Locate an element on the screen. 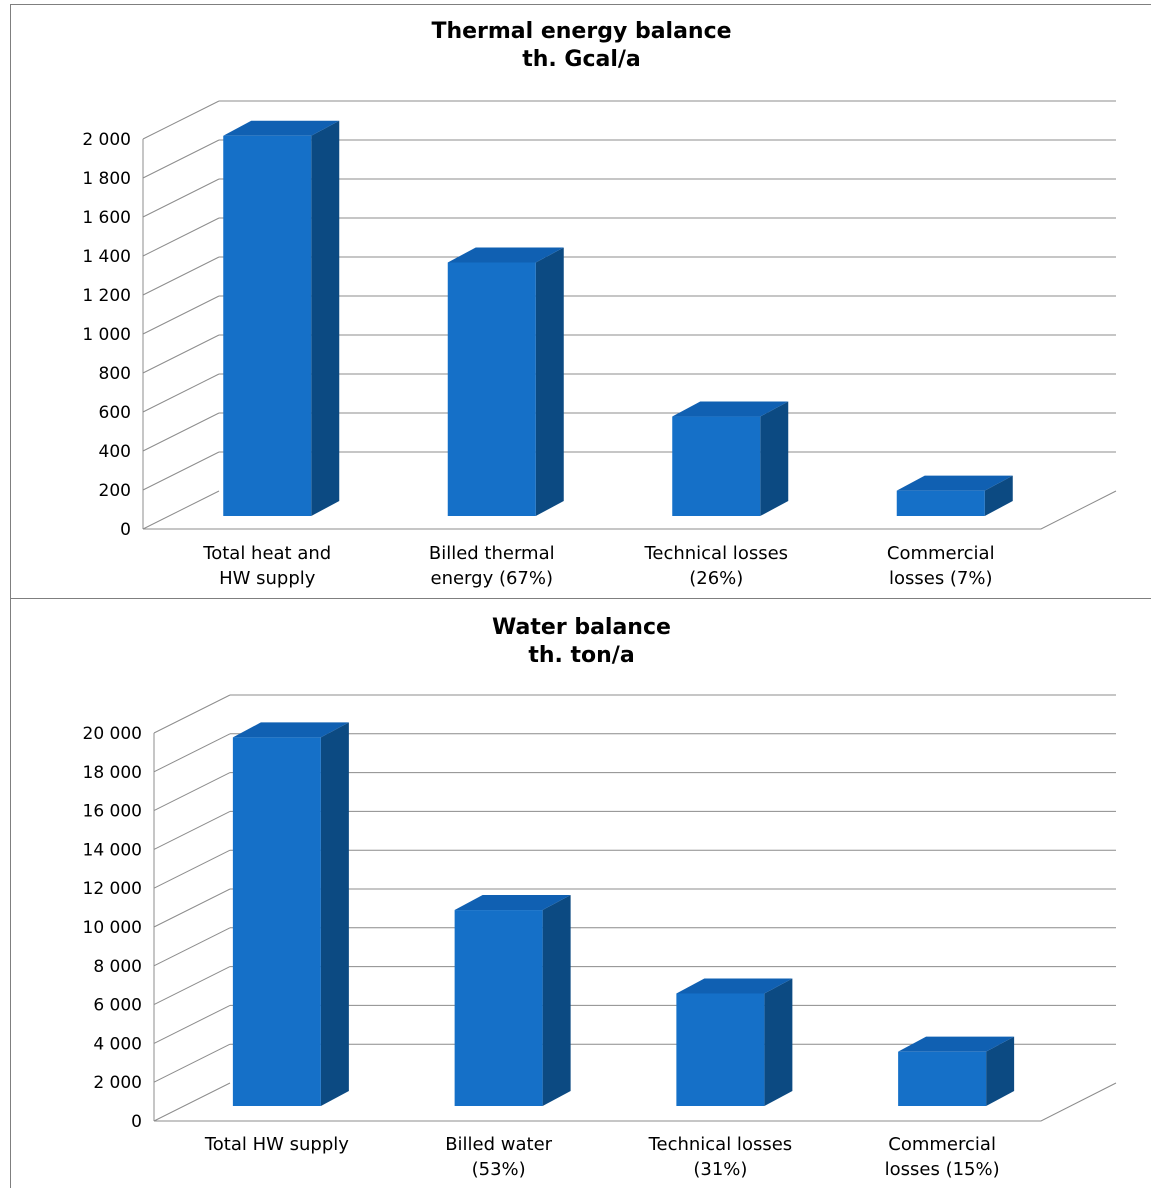 This screenshot has width=1151, height=1189. category-label: losses (15%) is located at coordinates (942, 1169).